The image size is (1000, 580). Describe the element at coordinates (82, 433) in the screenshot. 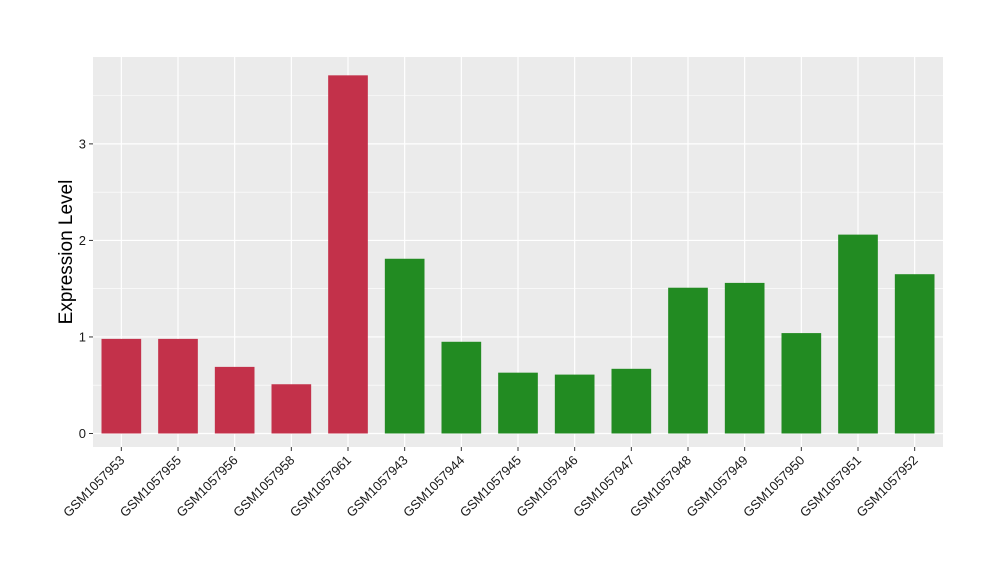

I see `y-tick-label: 0` at that location.